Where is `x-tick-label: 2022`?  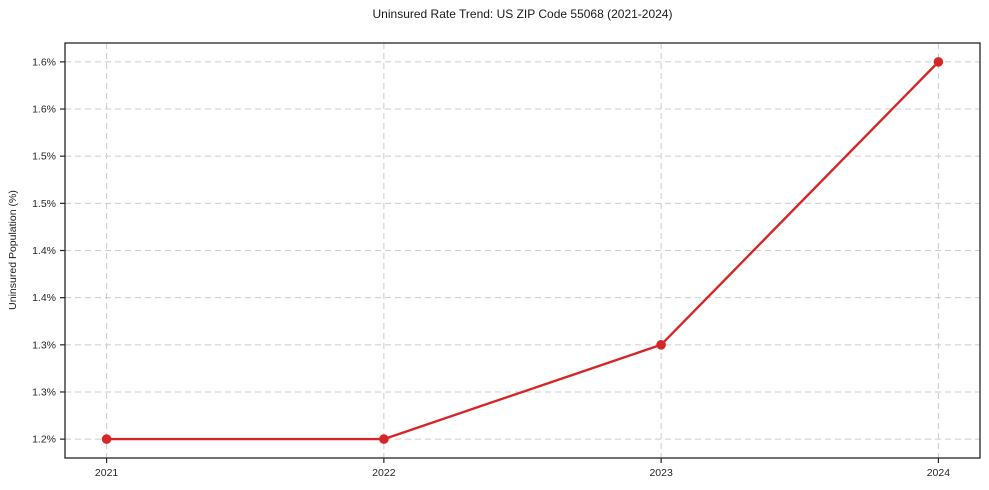 x-tick-label: 2022 is located at coordinates (384, 473).